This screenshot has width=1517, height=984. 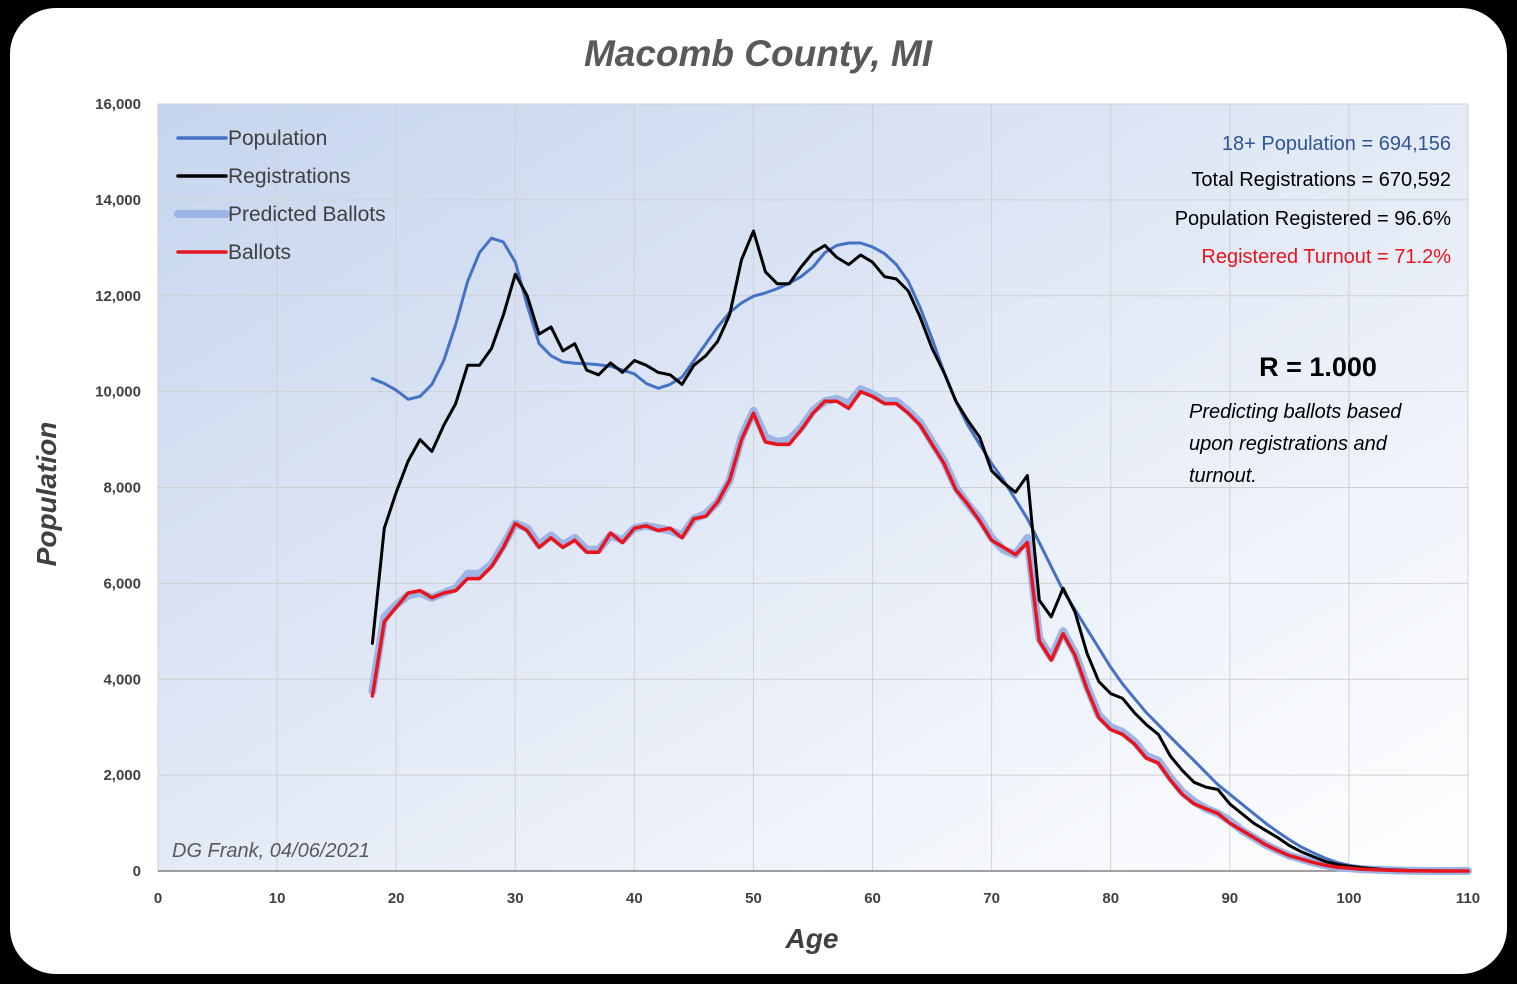 I want to click on credit-label: DG Frank, 04/06/2021, so click(x=271, y=851).